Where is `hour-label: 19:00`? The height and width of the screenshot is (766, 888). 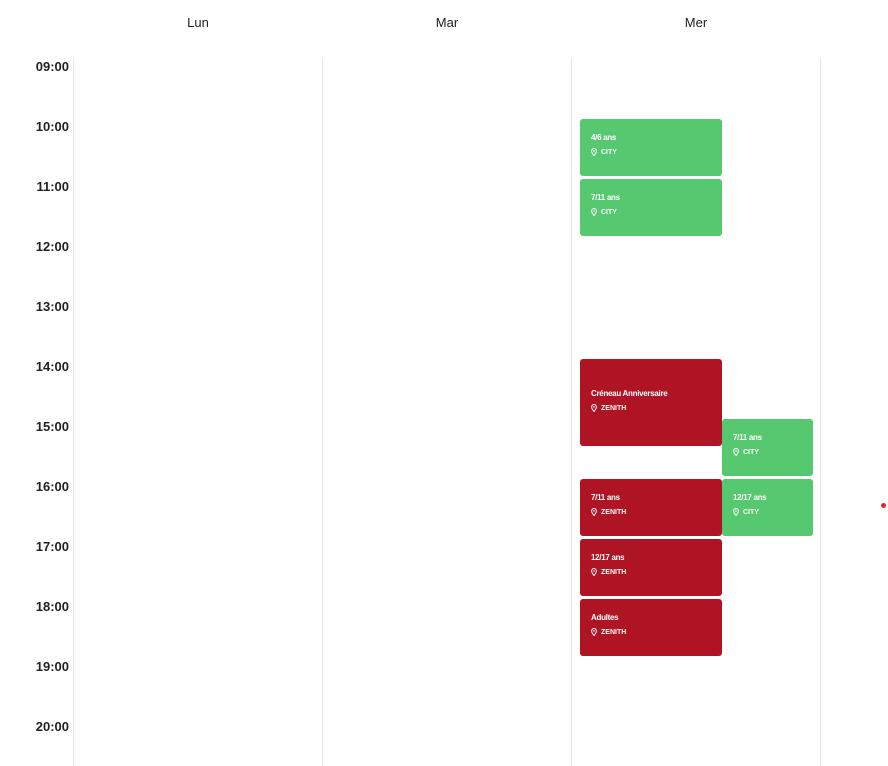 hour-label: 19:00 is located at coordinates (52, 666).